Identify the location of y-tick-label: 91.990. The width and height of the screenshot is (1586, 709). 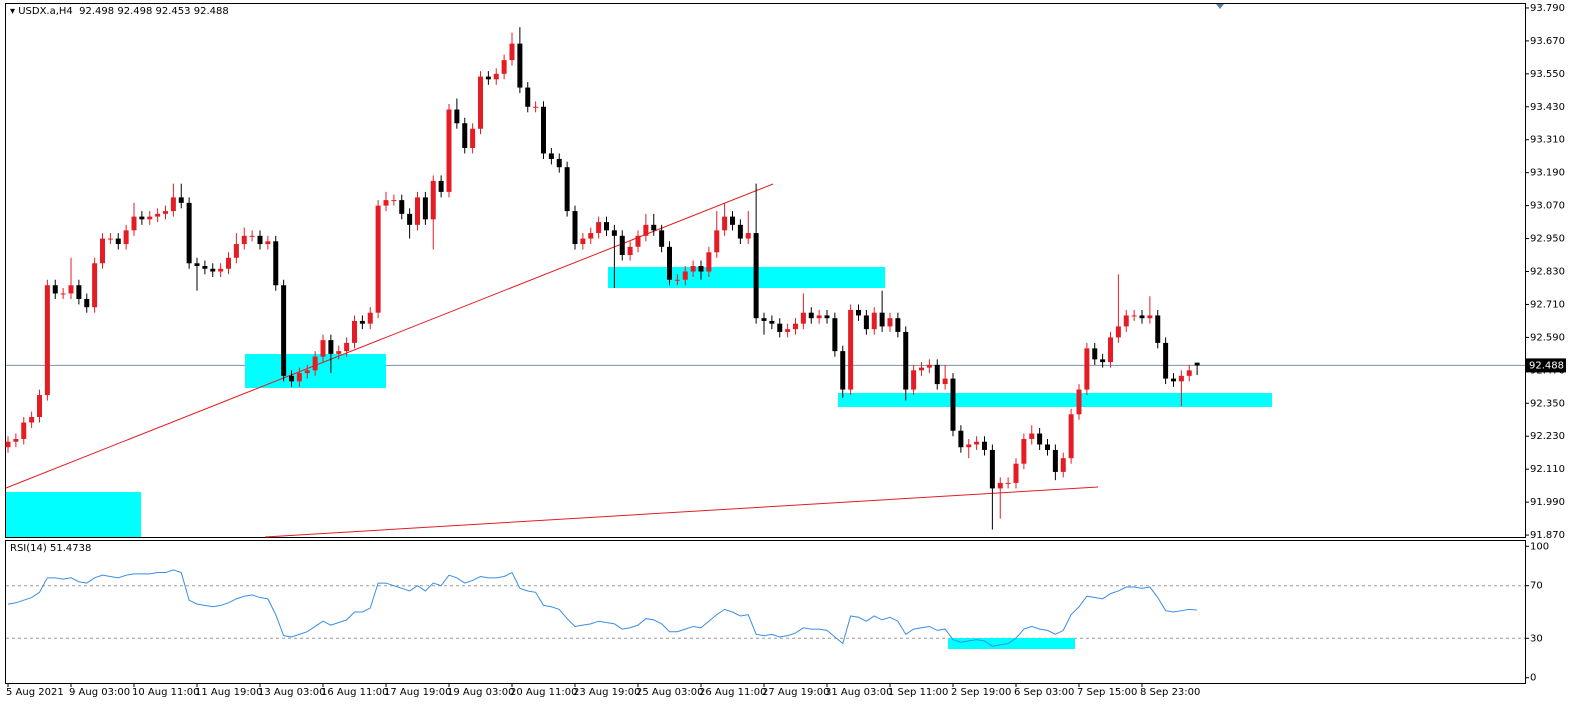
(1547, 502).